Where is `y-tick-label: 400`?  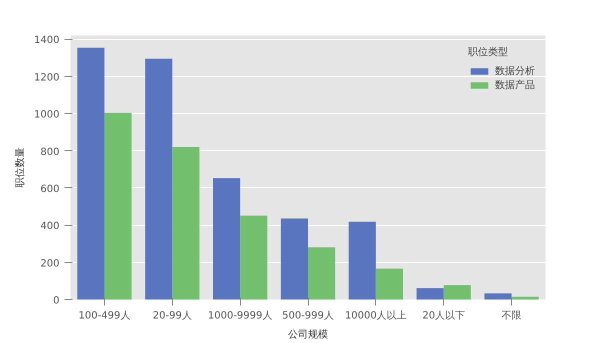 y-tick-label: 400 is located at coordinates (50, 226).